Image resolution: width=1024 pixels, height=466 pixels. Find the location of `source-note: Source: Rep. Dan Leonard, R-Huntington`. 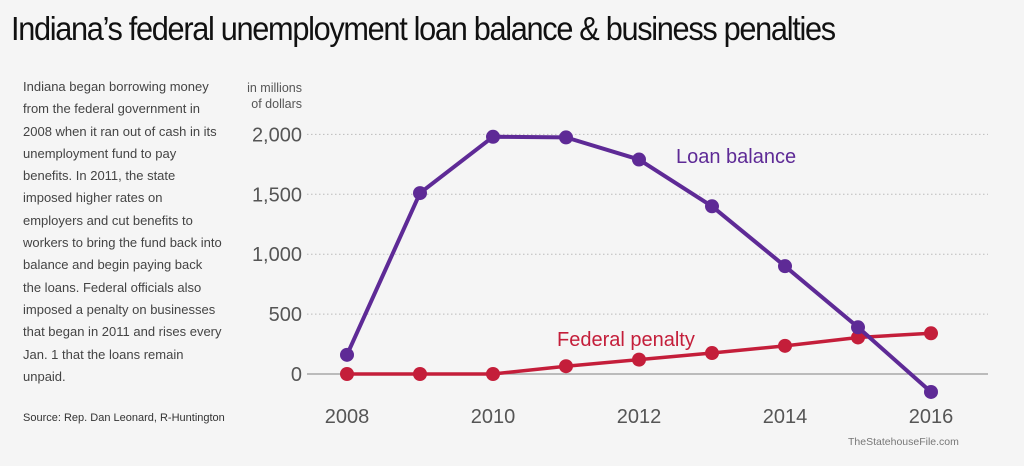

source-note: Source: Rep. Dan Leonard, R-Huntington is located at coordinates (124, 418).